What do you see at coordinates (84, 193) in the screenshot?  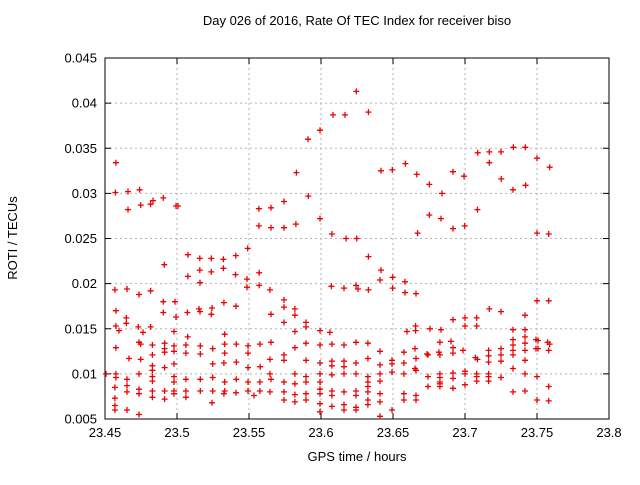 I see `y-tick-label: 0.03` at bounding box center [84, 193].